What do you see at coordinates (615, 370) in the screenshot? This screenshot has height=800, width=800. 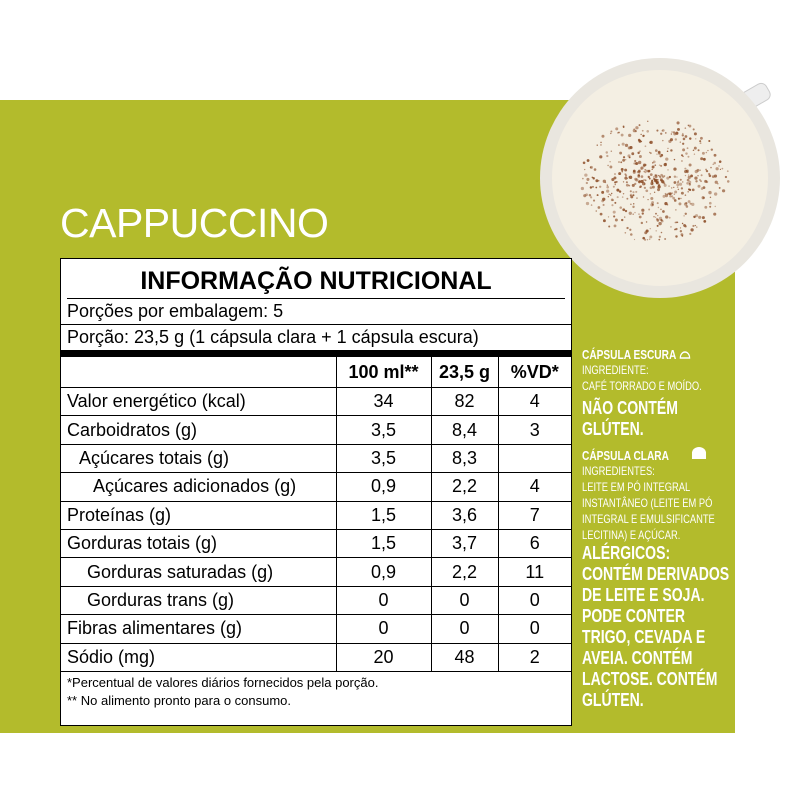 I see `ingredients-label: INGREDIENTE:` at bounding box center [615, 370].